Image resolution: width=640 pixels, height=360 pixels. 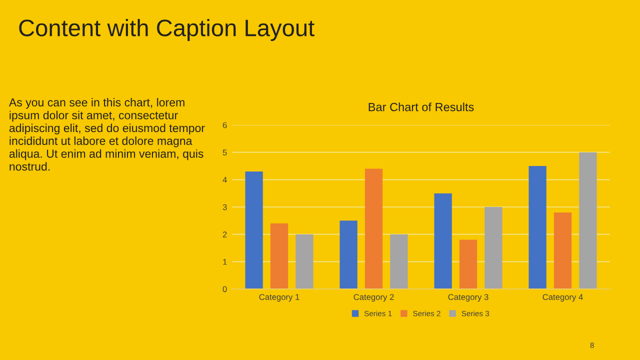 What do you see at coordinates (421, 107) in the screenshot?
I see `chart-title: Bar Chart of Results` at bounding box center [421, 107].